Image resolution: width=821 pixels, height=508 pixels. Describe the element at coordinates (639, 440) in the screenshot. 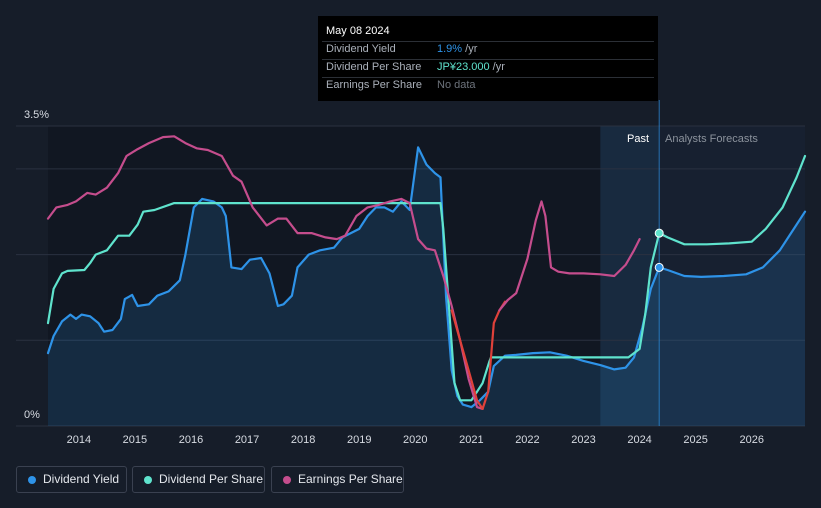

I see `x-tick-label: 2024` at that location.